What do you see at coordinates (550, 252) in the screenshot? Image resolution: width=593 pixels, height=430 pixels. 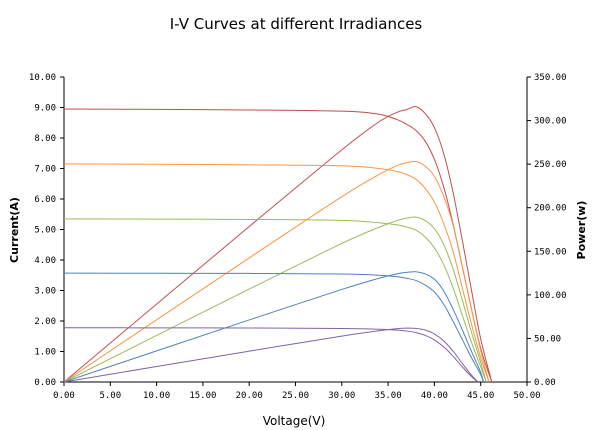 I see `y2-tick-label: 150.00` at bounding box center [550, 252].